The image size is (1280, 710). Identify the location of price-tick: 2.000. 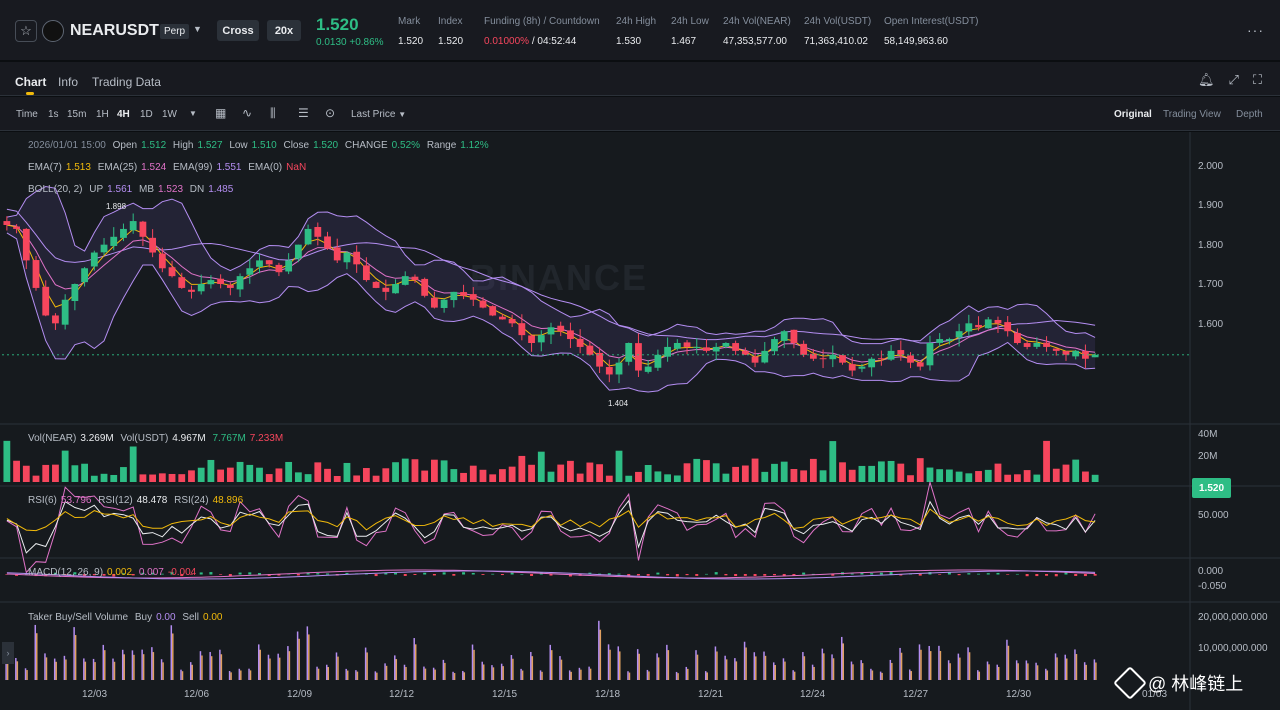
(1211, 166).